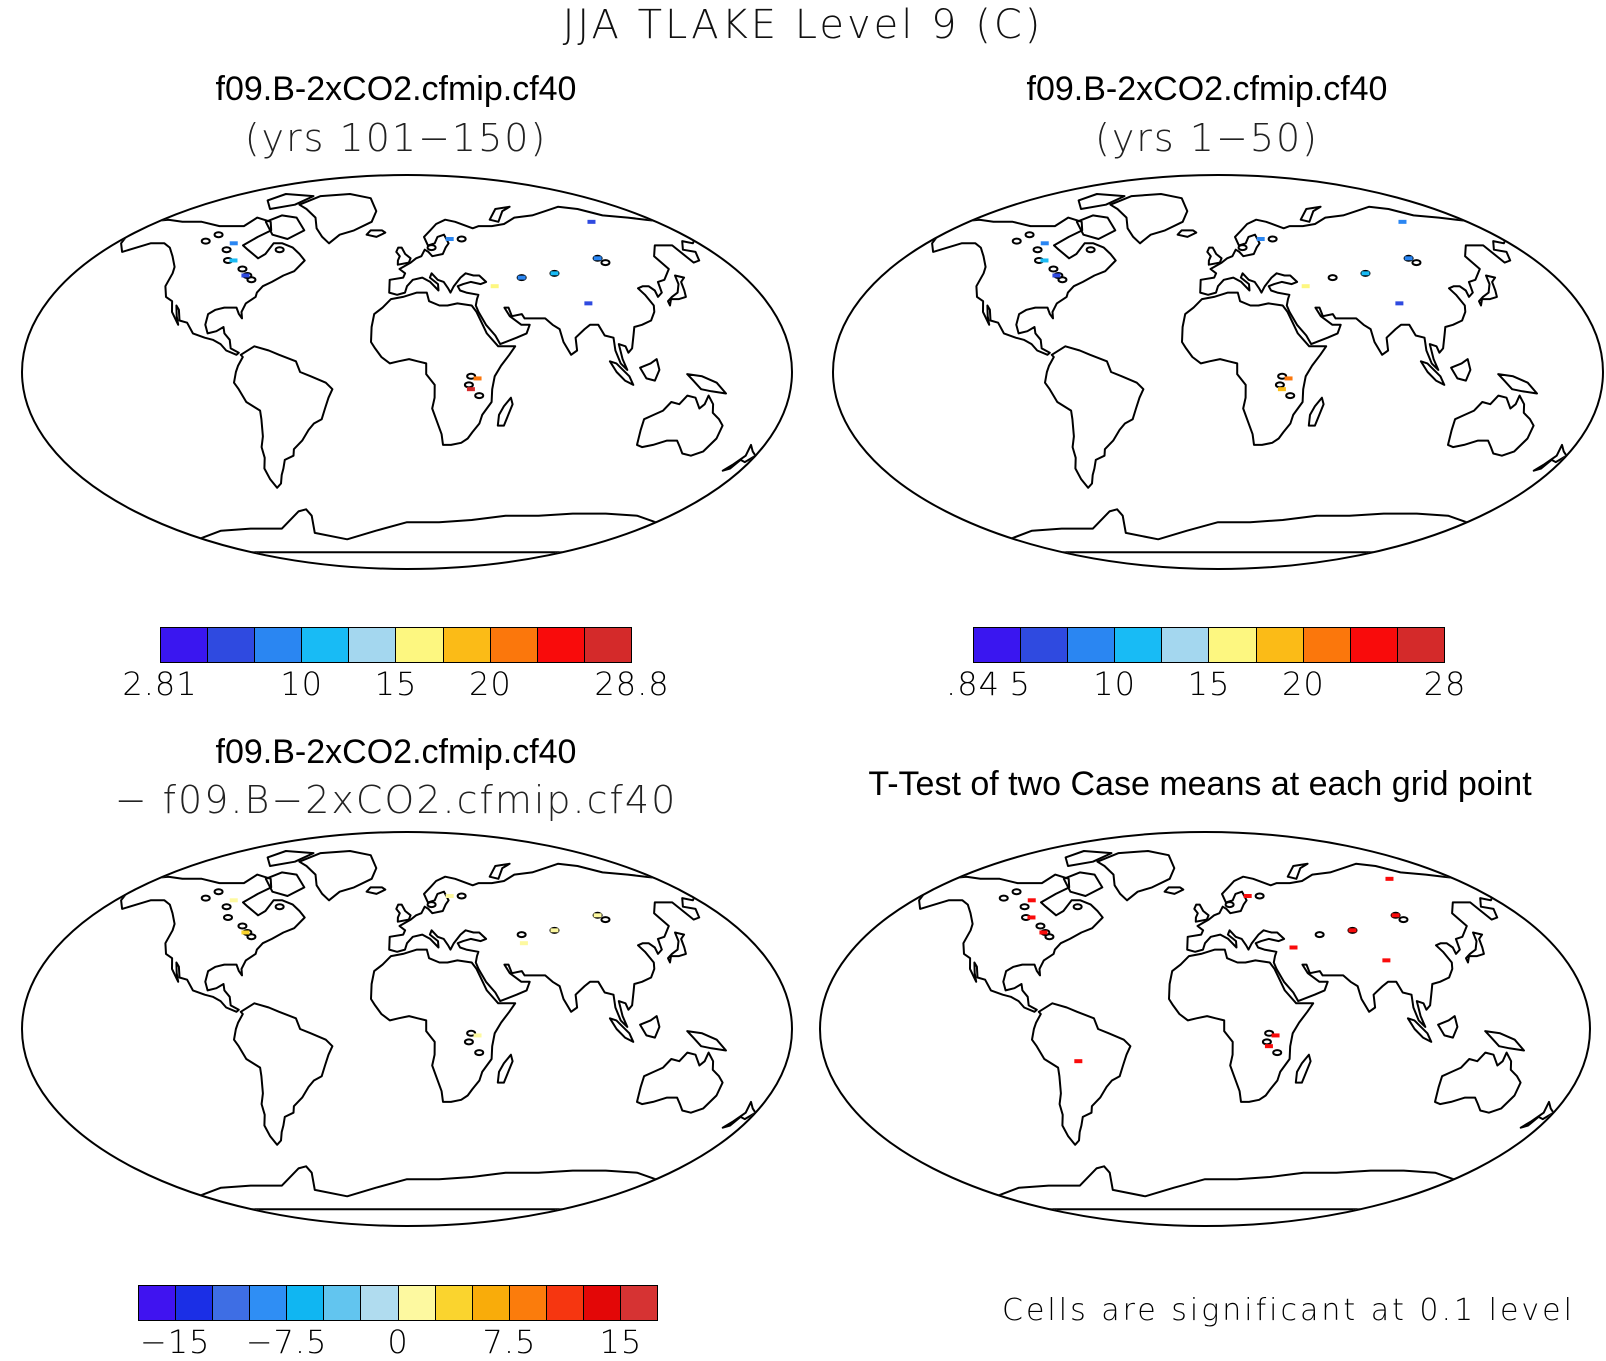  I want to click on coast-japan, so click(1488, 290).